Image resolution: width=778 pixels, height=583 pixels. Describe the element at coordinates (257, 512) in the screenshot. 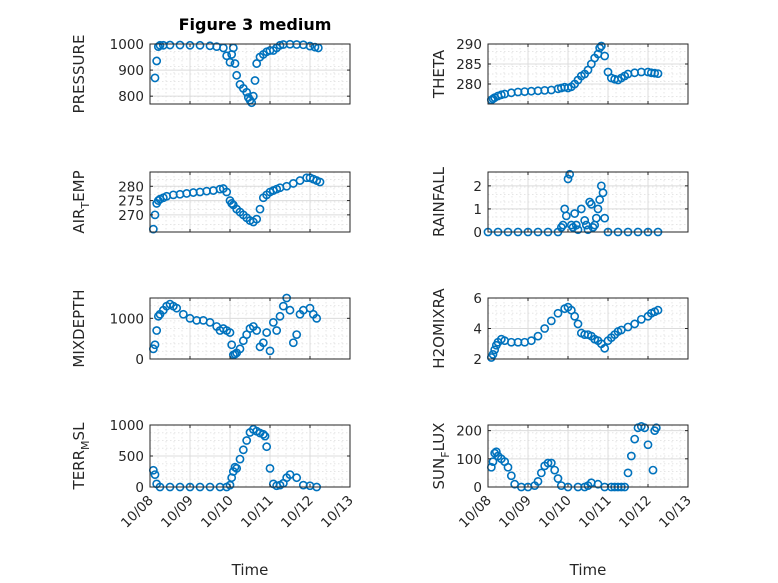

I see `x-tick-label: 10/11` at that location.